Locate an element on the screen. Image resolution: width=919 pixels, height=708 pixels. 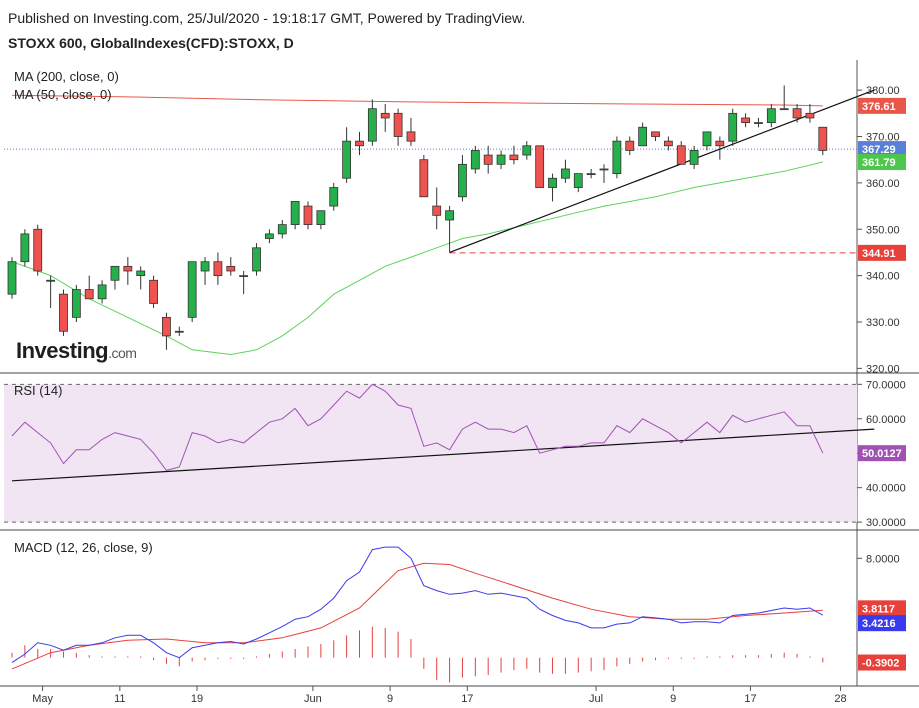
time-tick-label: 11 is located at coordinates (119, 699).